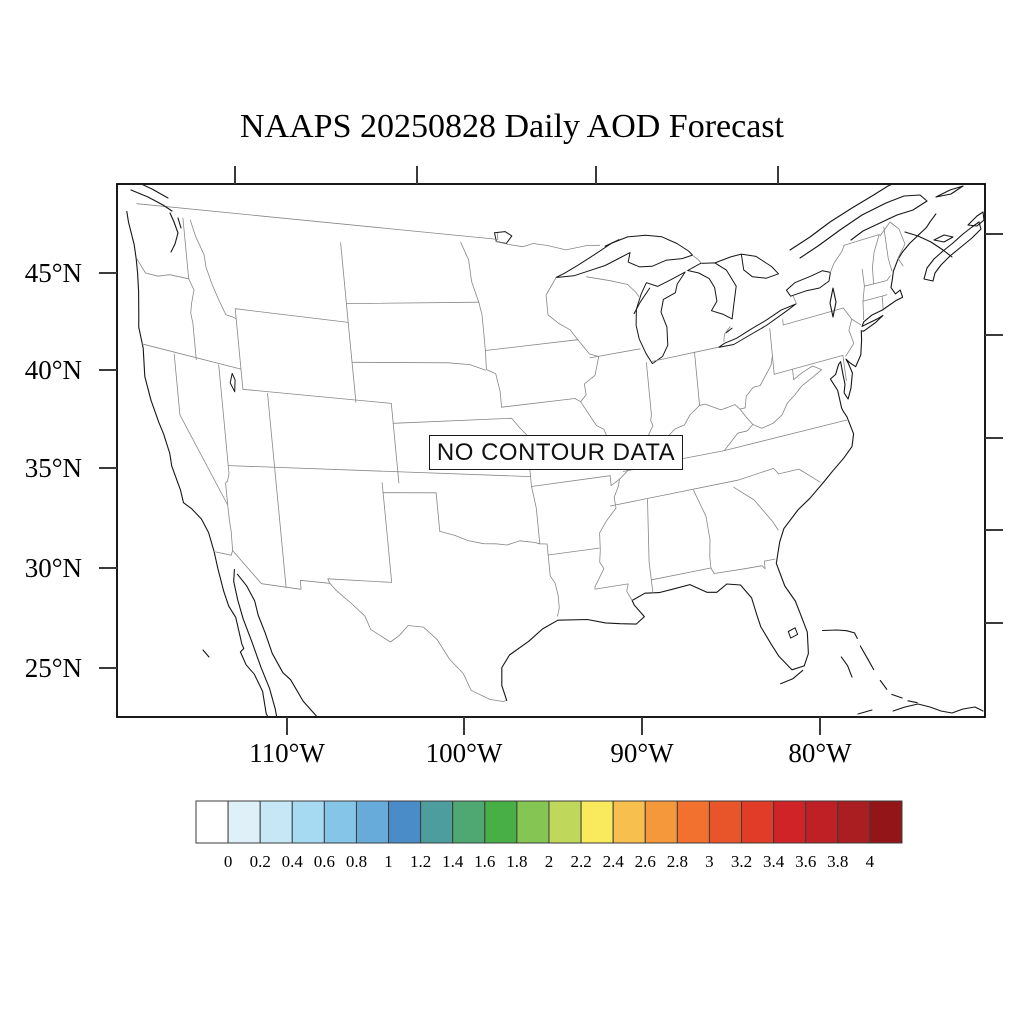 This screenshot has height=1024, width=1024. I want to click on colorbar-tick-label: 3.4, so click(773, 861).